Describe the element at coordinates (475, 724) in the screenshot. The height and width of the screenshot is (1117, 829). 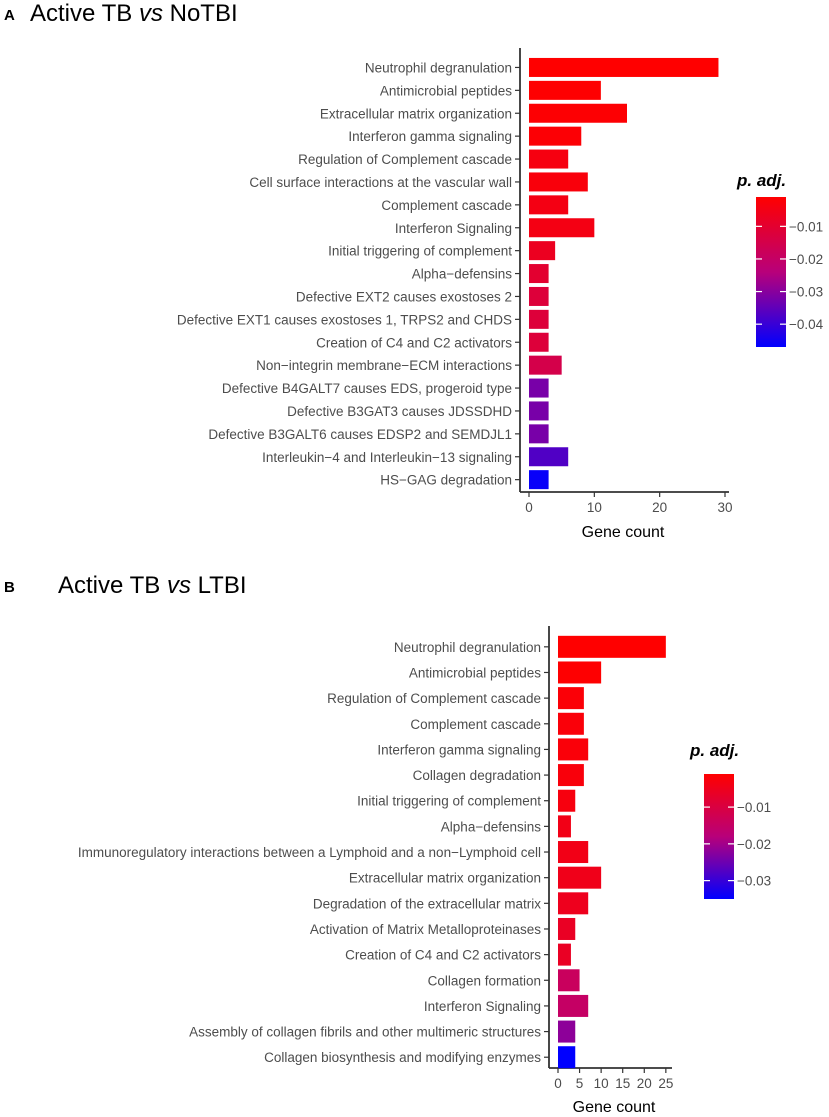
I see `panel-b-category-label: Complement cascade` at that location.